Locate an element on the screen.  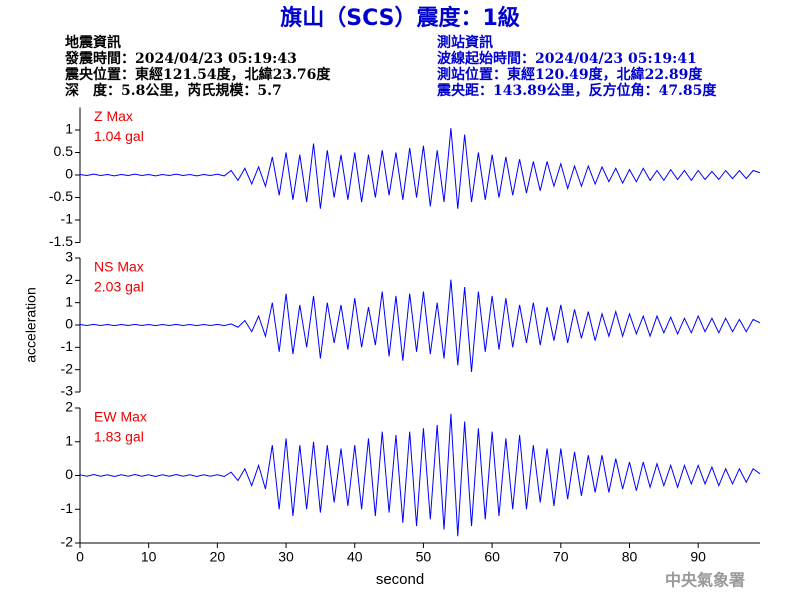
x-tick-label: 90 is located at coordinates (698, 557).